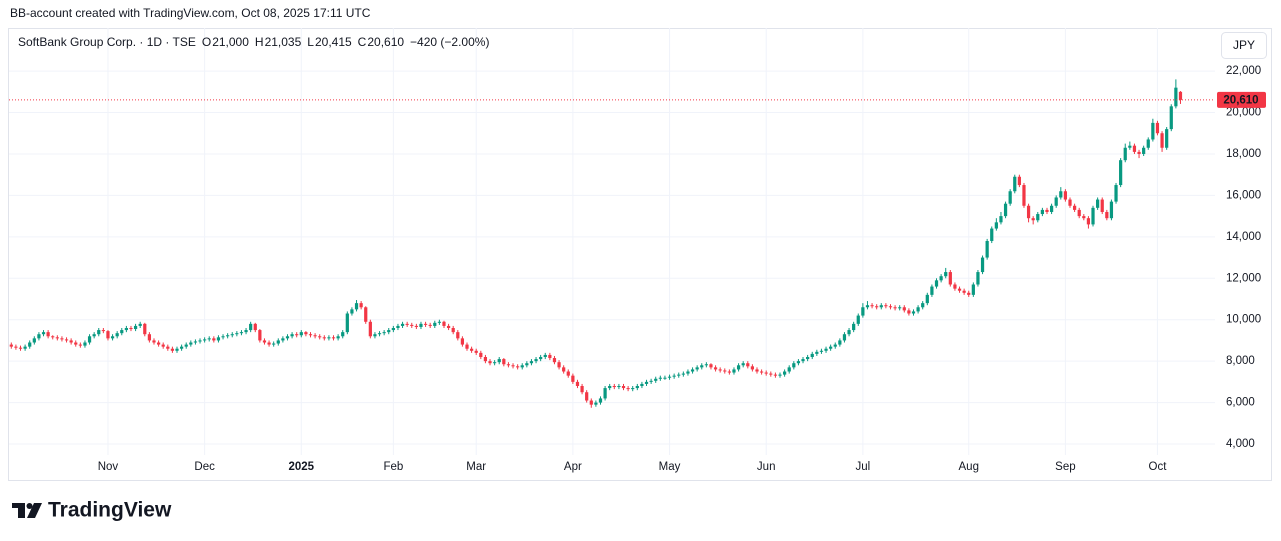 This screenshot has width=1281, height=541. Describe the element at coordinates (204, 467) in the screenshot. I see `x-tick-label: Dec` at that location.